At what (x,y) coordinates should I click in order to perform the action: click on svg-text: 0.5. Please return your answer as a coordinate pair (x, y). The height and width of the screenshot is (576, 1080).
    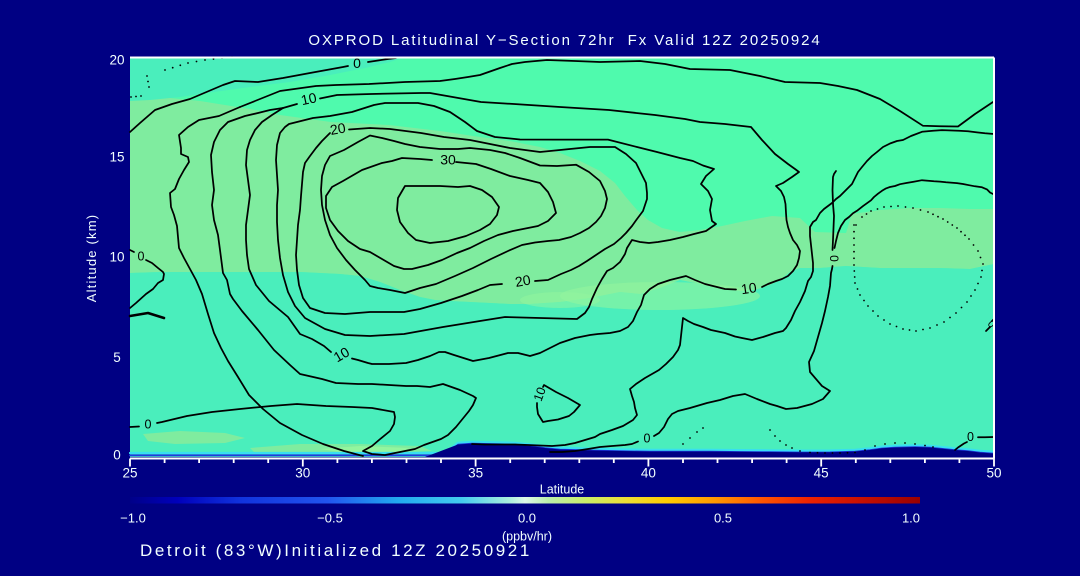
    Looking at the image, I should click on (723, 517).